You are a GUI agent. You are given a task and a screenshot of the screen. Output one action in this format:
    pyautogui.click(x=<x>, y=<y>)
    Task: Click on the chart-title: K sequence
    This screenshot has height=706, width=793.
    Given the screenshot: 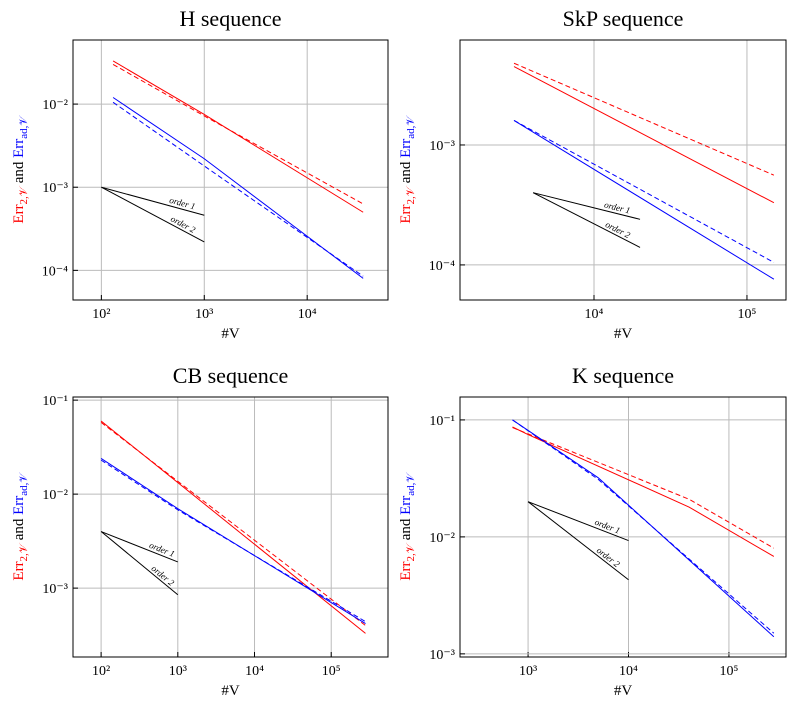 What is the action you would take?
    pyautogui.click(x=623, y=375)
    